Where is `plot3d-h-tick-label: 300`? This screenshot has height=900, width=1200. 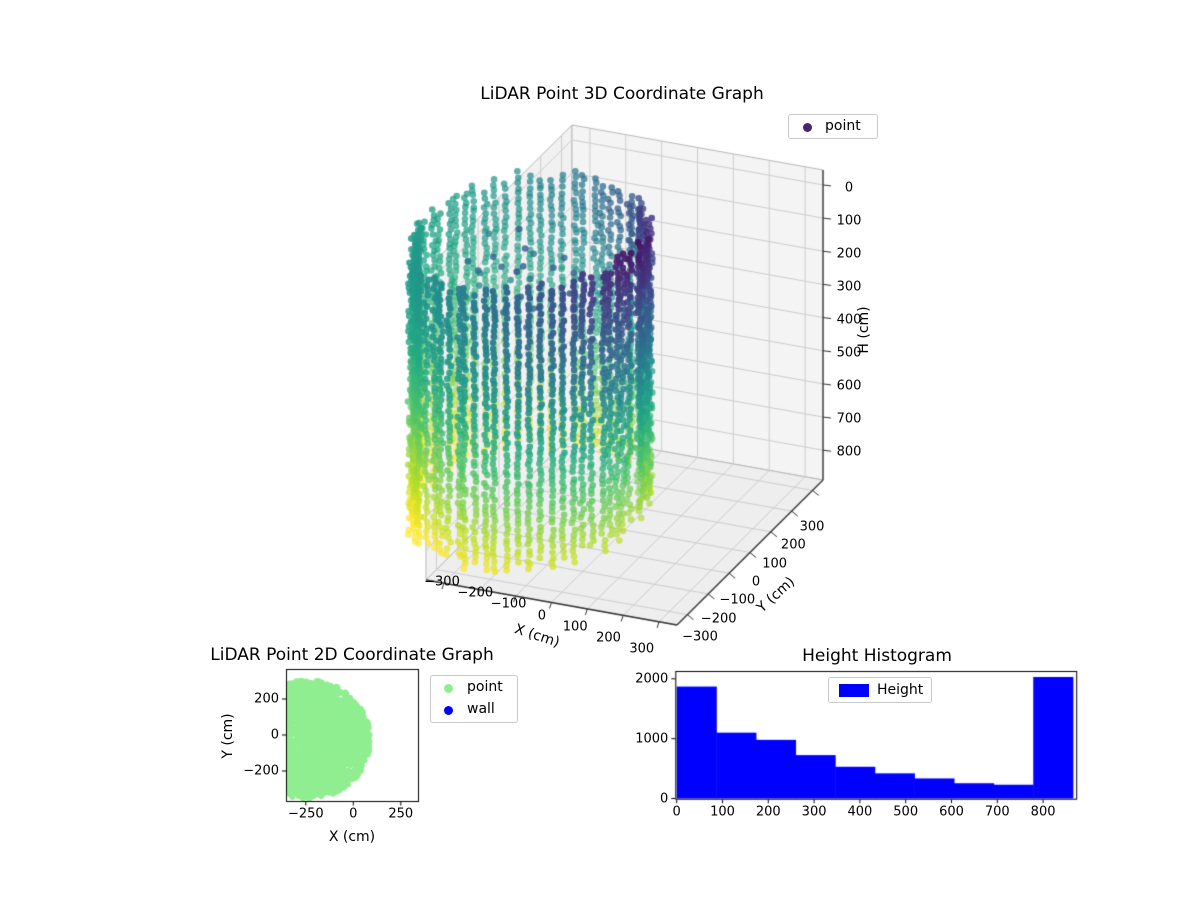
plot3d-h-tick-label: 300 is located at coordinates (849, 287).